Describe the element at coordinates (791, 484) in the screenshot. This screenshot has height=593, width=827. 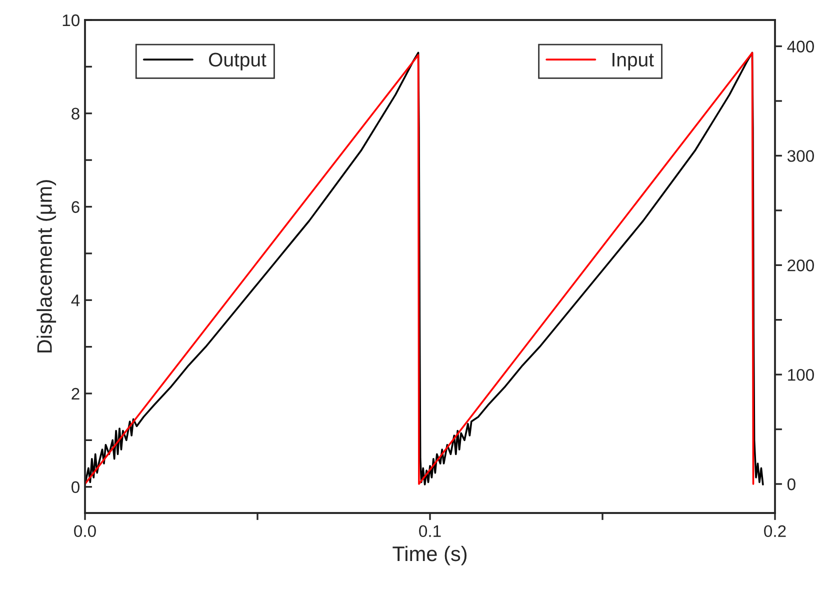
I see `y2-tick-label: 0` at that location.